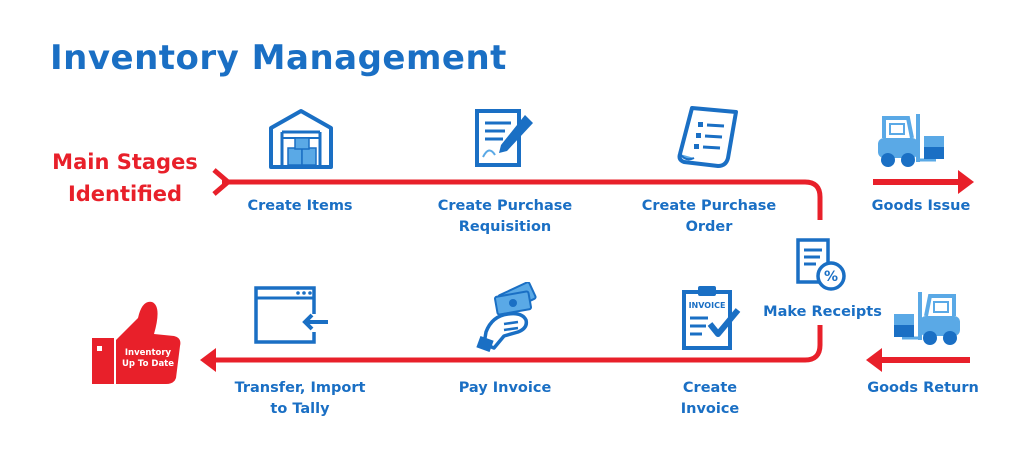 This screenshot has width=1024, height=468. I want to click on thumbs-up-icon, so click(136, 342).